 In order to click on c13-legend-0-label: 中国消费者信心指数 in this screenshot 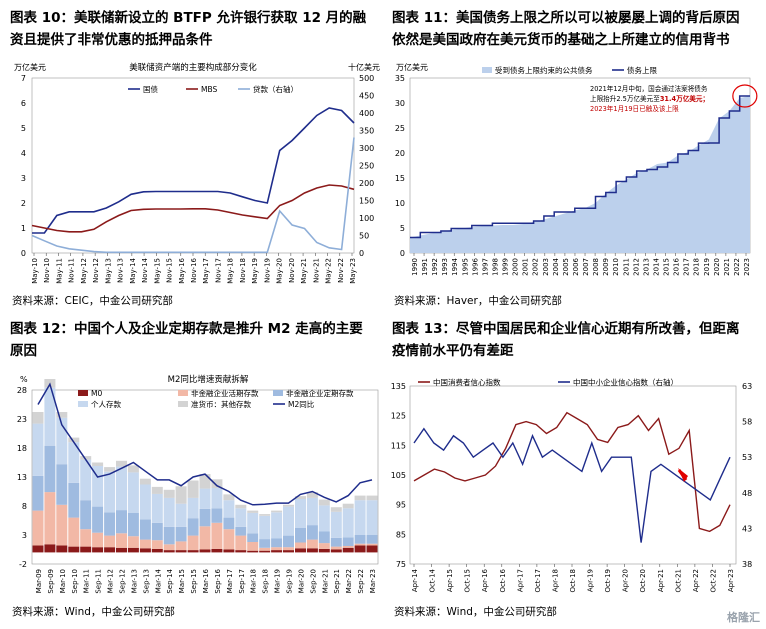, I will do `click(467, 382)`.